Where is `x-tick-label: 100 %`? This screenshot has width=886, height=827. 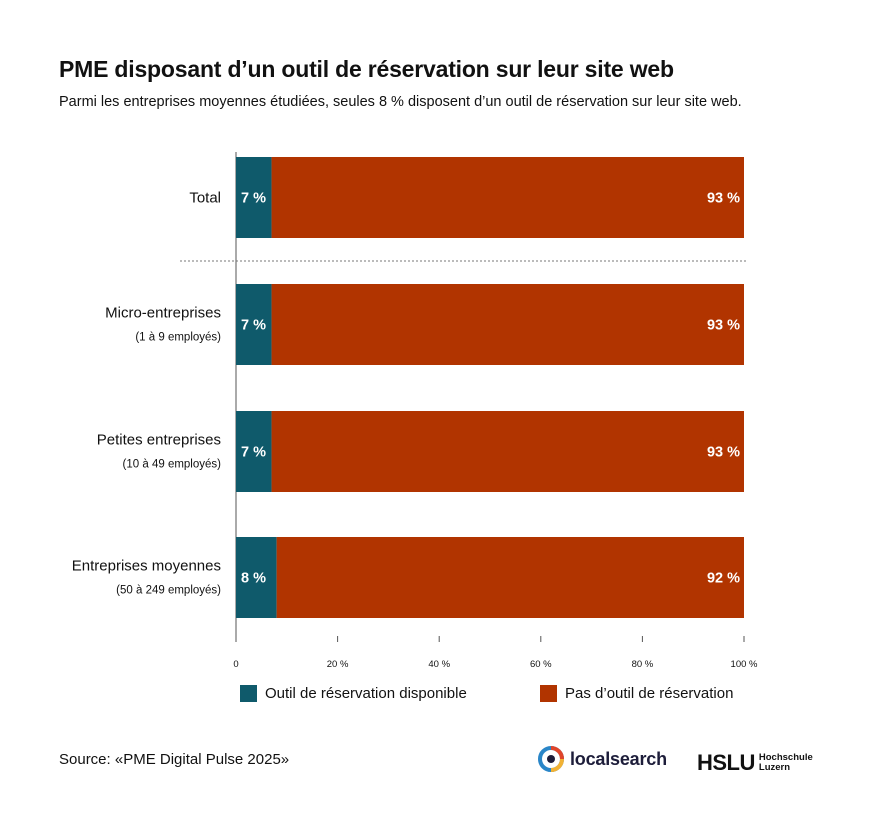 x-tick-label: 100 % is located at coordinates (744, 664).